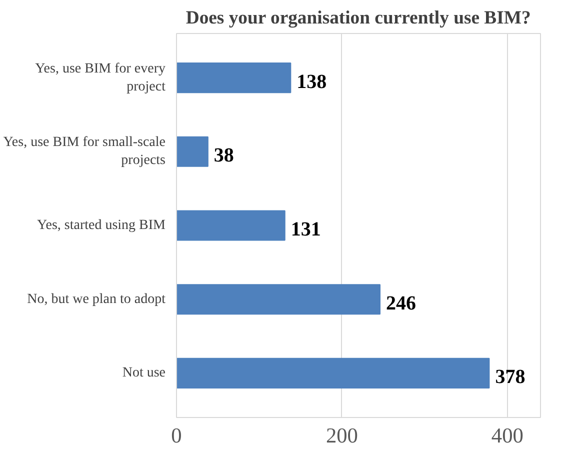  Describe the element at coordinates (100, 77) in the screenshot. I see `y-tick-label: Yes, use BIM for every project` at that location.